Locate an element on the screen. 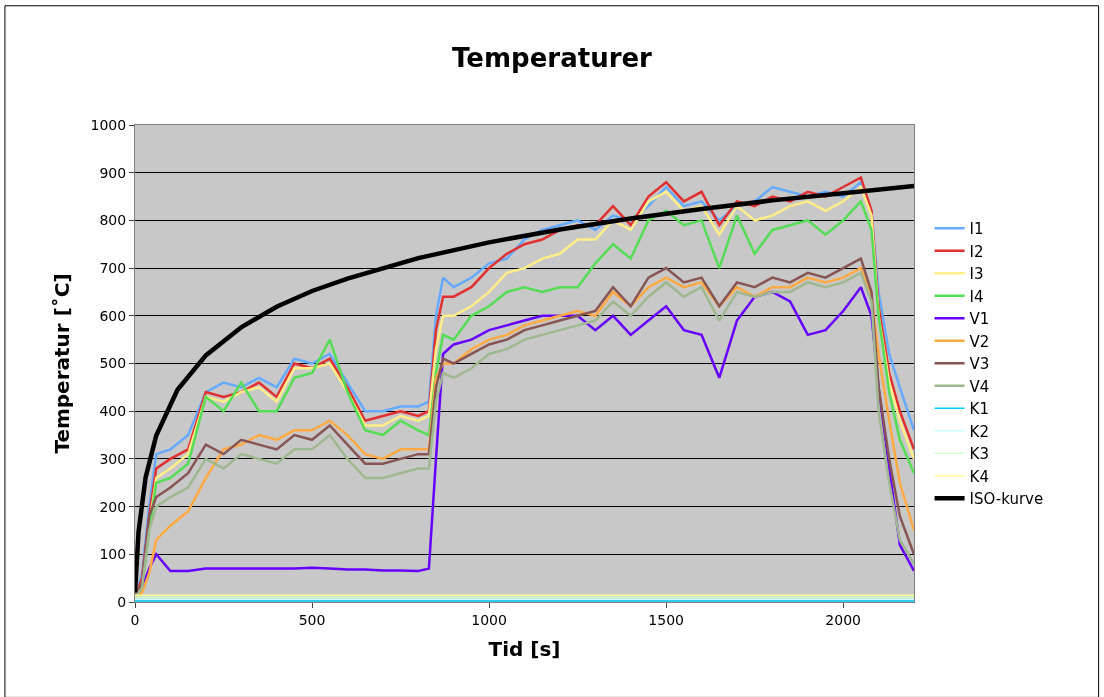 The width and height of the screenshot is (1104, 697). y-tick-label: 900 is located at coordinates (113, 172).